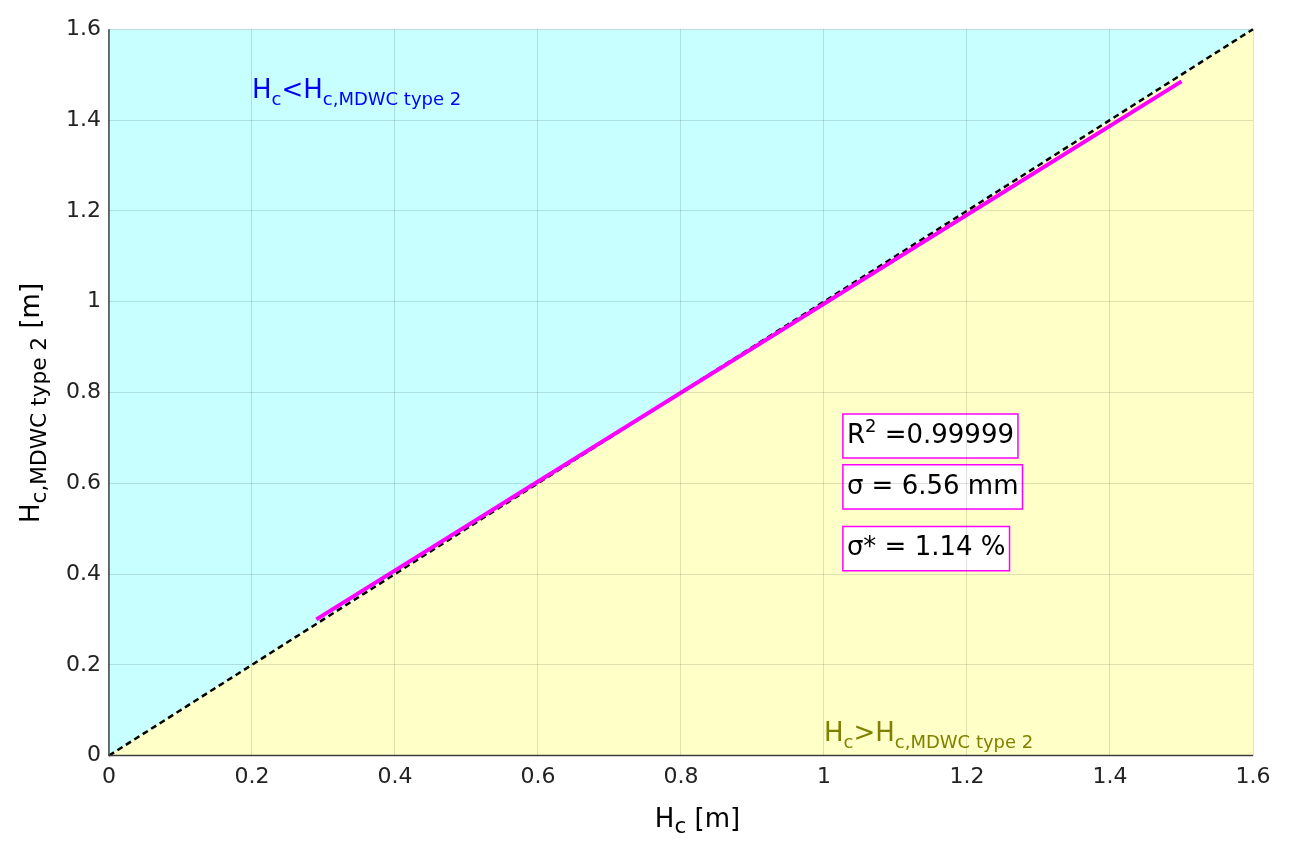 Image resolution: width=1295 pixels, height=858 pixels. Describe the element at coordinates (83, 391) in the screenshot. I see `y-tick-label: 0.8` at that location.